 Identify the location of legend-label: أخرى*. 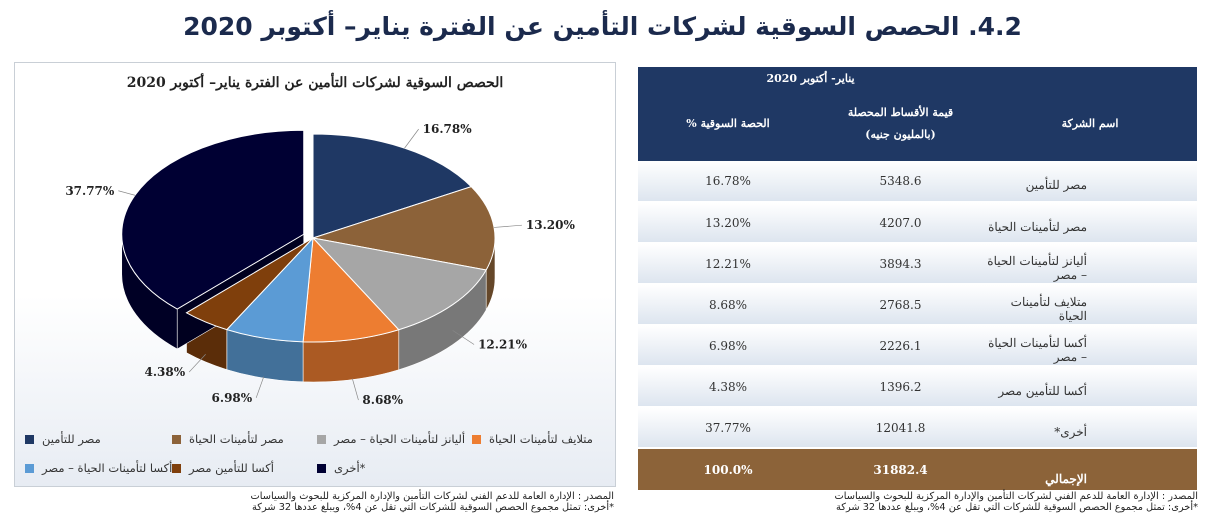
(350, 468).